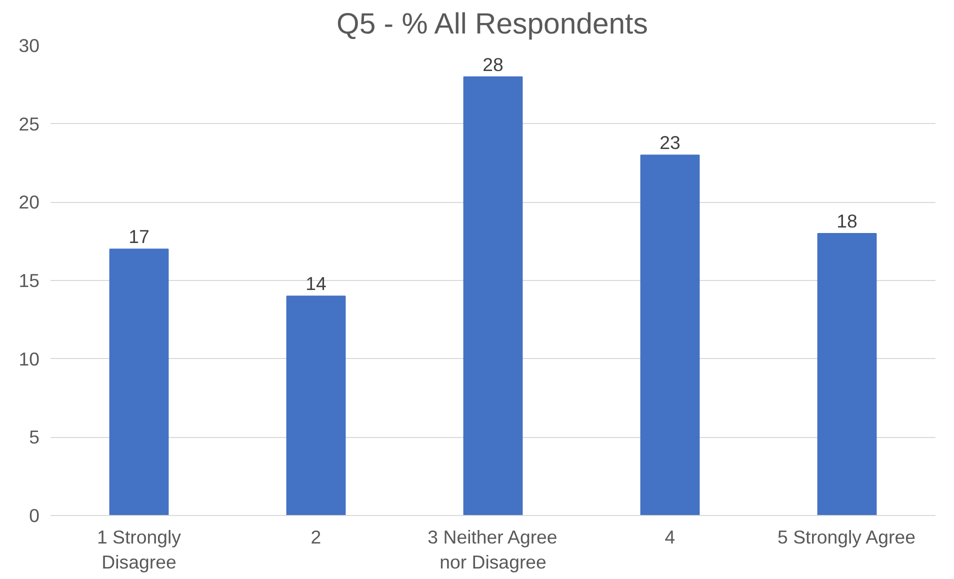  Describe the element at coordinates (29, 45) in the screenshot. I see `y-tick-label: 30` at that location.